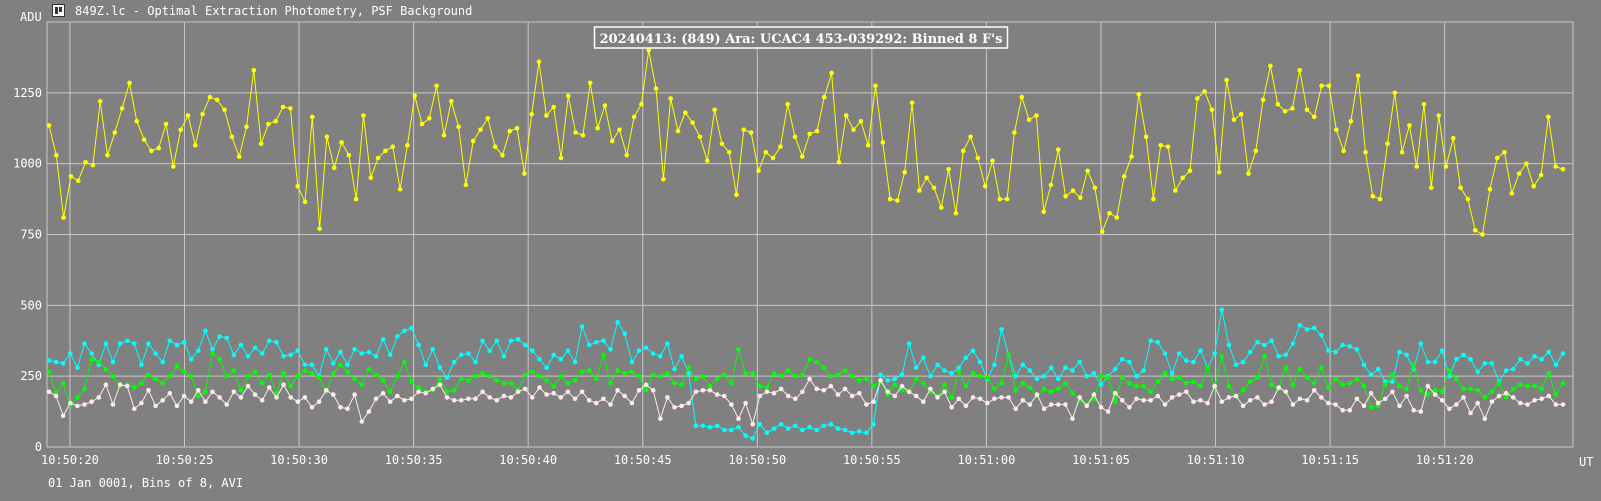  Describe the element at coordinates (987, 460) in the screenshot. I see `x-tick-label: 10:51:00` at that location.